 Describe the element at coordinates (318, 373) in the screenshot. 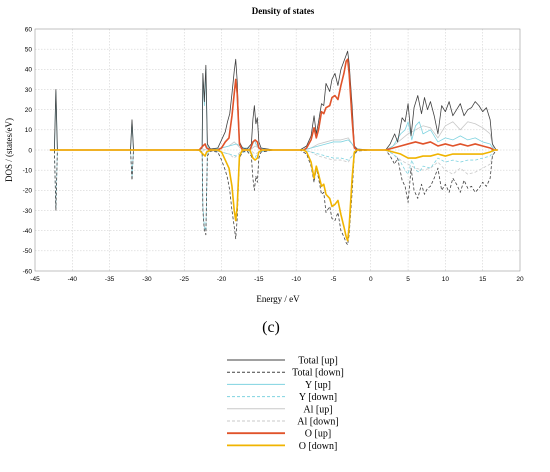

I see `legend-label: Total [down]` at that location.